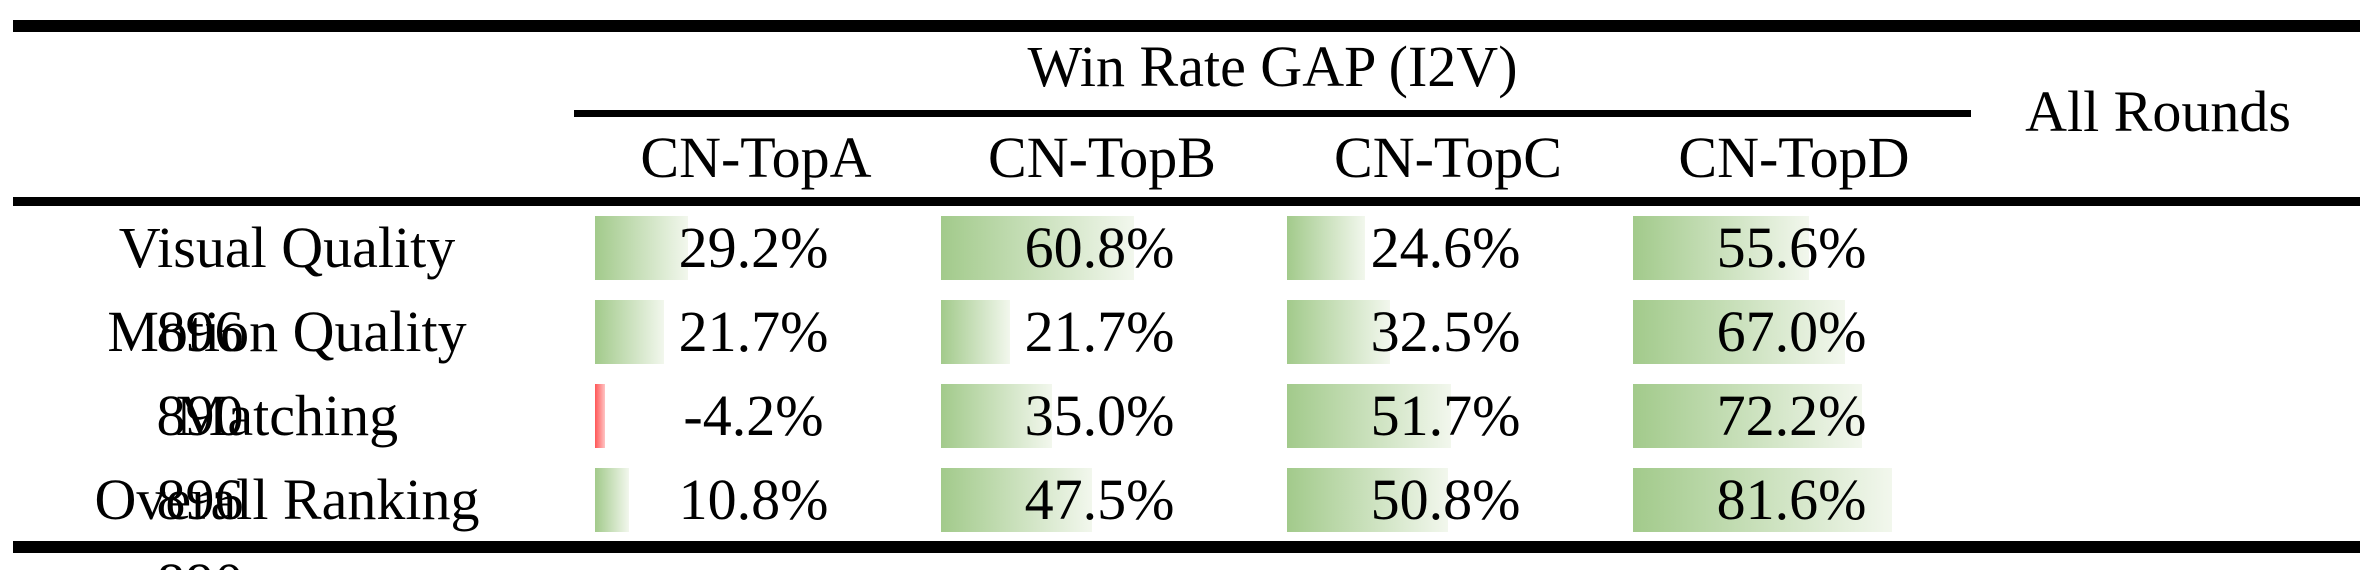 Image resolution: width=2374 pixels, height=570 pixels. I want to click on data-cell: -4.2%, so click(747, 416).